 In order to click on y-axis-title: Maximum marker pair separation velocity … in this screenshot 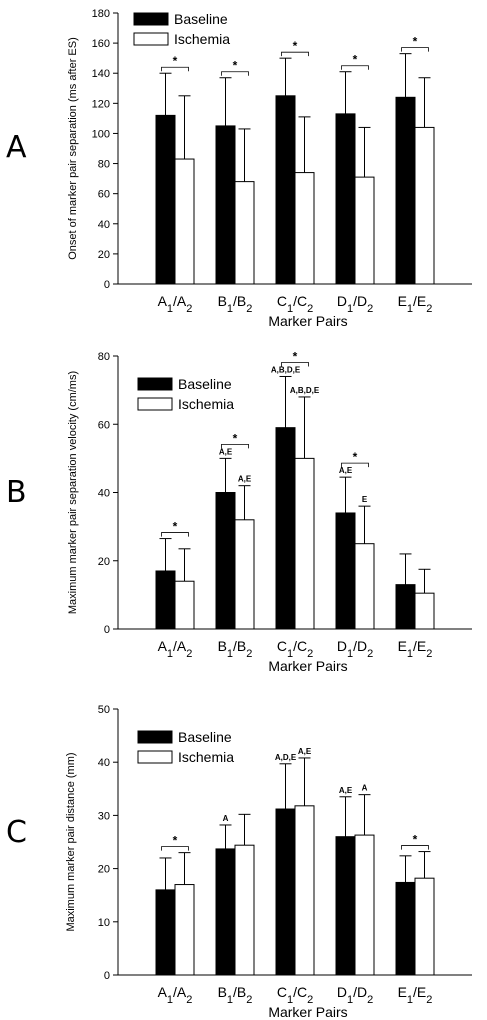, I will do `click(73, 492)`.